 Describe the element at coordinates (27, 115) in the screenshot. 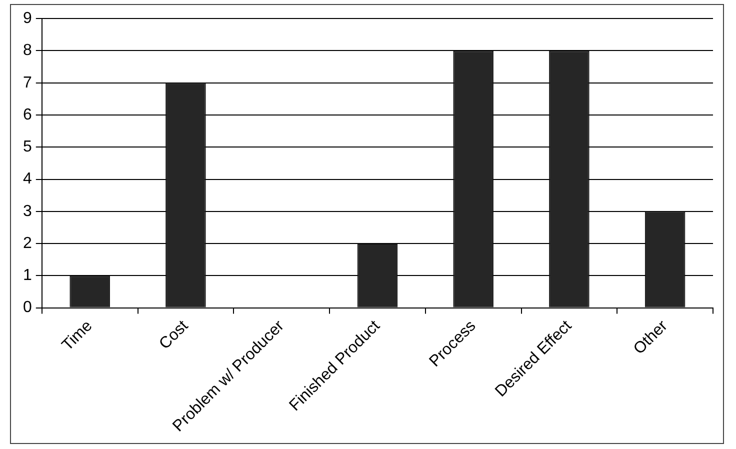

I see `y-tick-label: 6` at that location.